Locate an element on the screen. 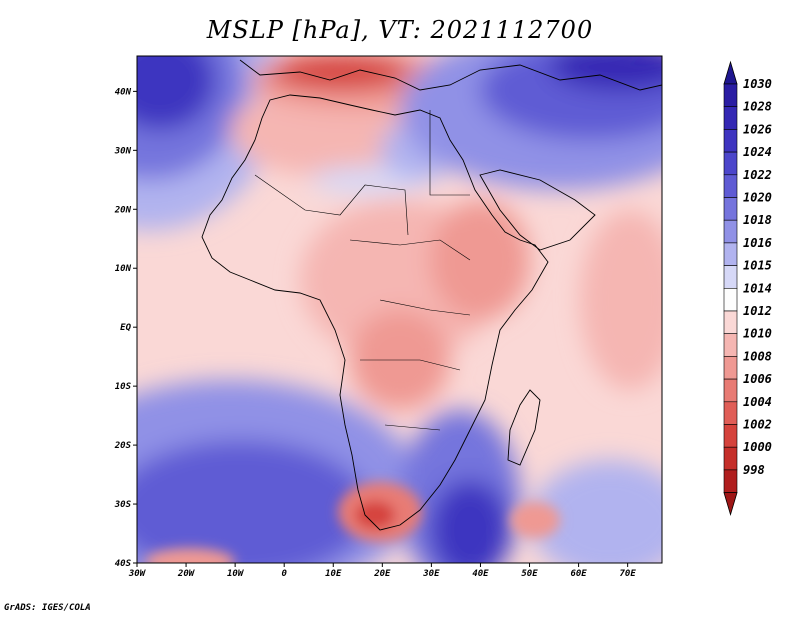 The width and height of the screenshot is (800, 618). colorbar-label: 1000 is located at coordinates (757, 447).